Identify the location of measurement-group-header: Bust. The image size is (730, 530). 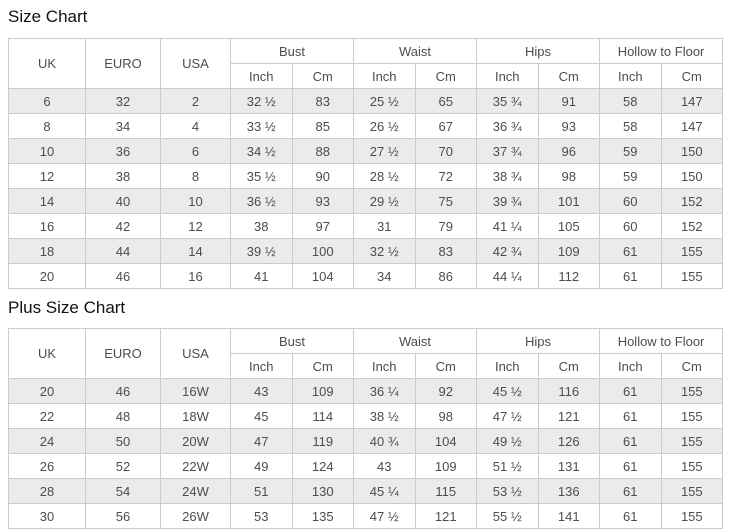
(292, 341).